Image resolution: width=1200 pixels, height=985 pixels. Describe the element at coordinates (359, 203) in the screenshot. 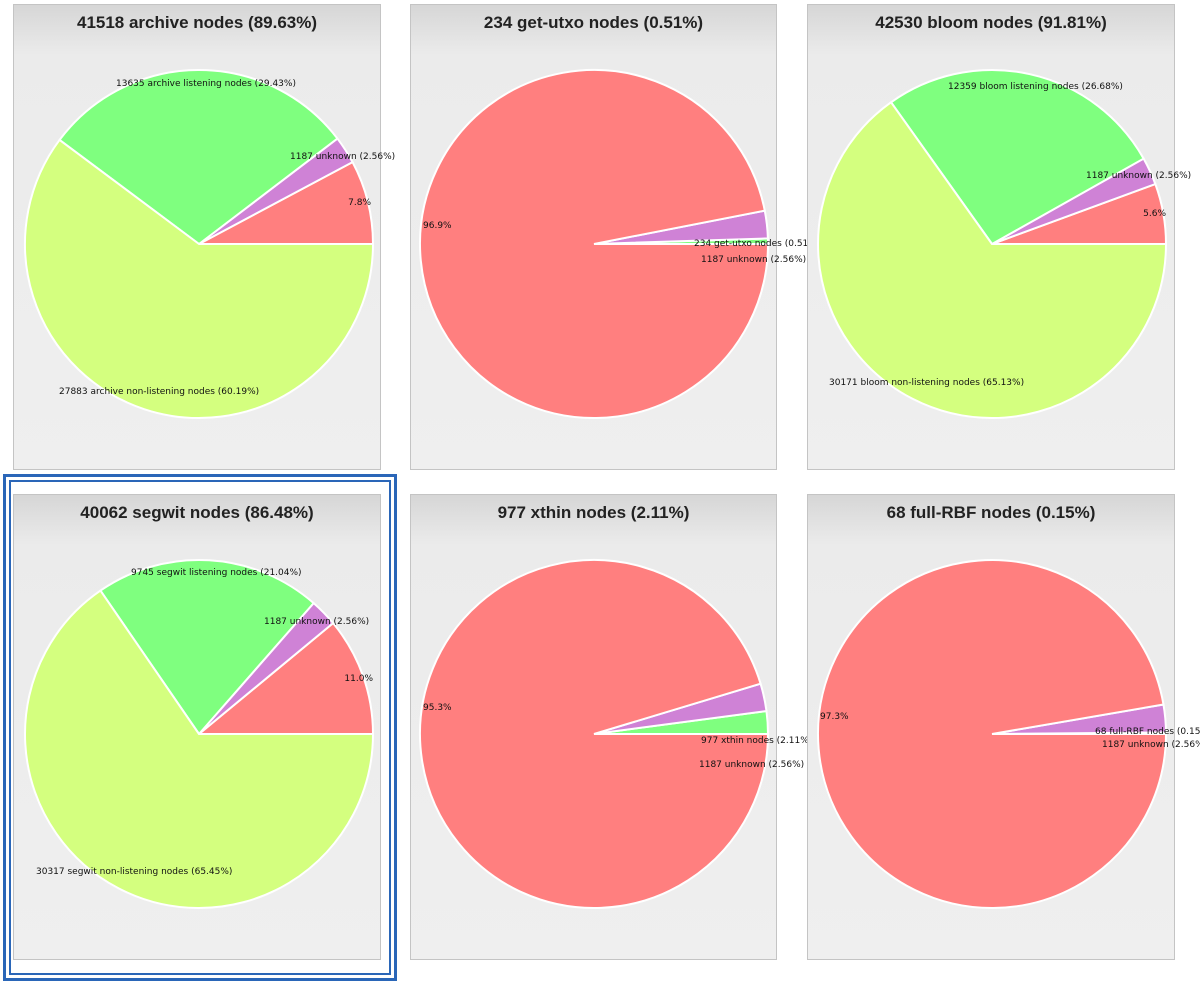

I see `slice-label: 7.8%` at that location.